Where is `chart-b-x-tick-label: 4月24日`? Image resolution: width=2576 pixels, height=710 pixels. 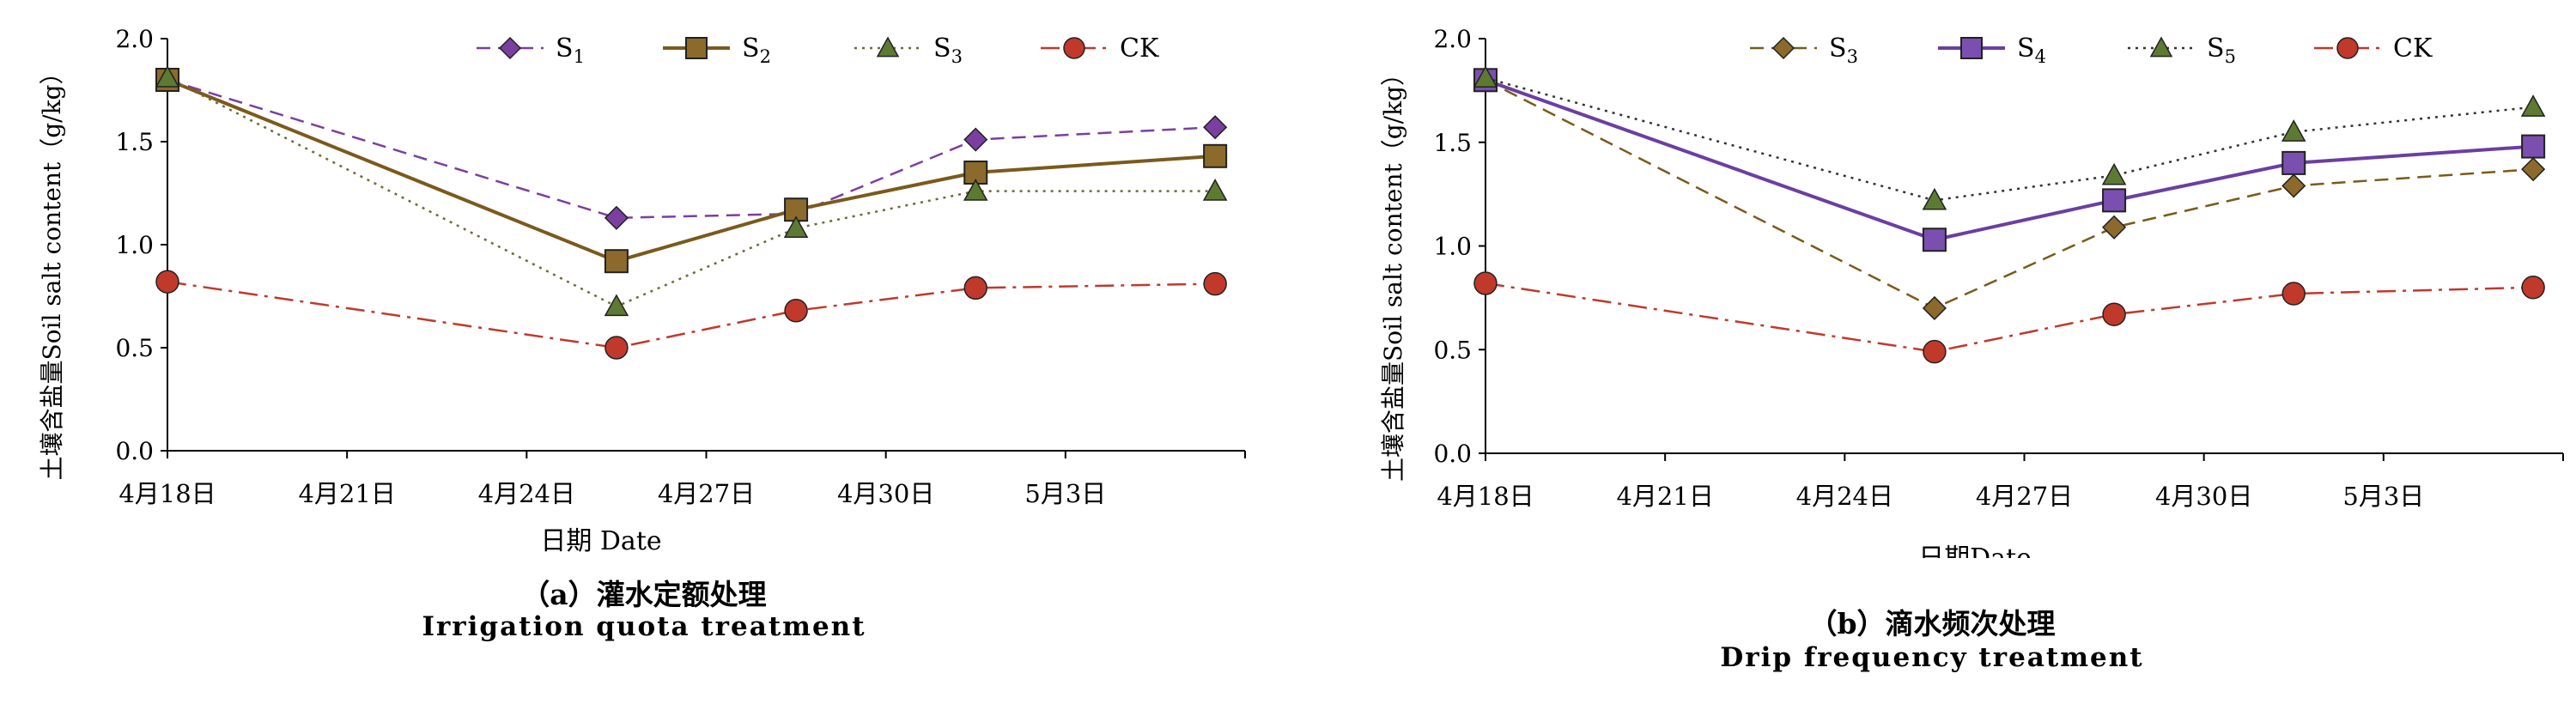
chart-b-x-tick-label: 4月24日 is located at coordinates (1844, 496).